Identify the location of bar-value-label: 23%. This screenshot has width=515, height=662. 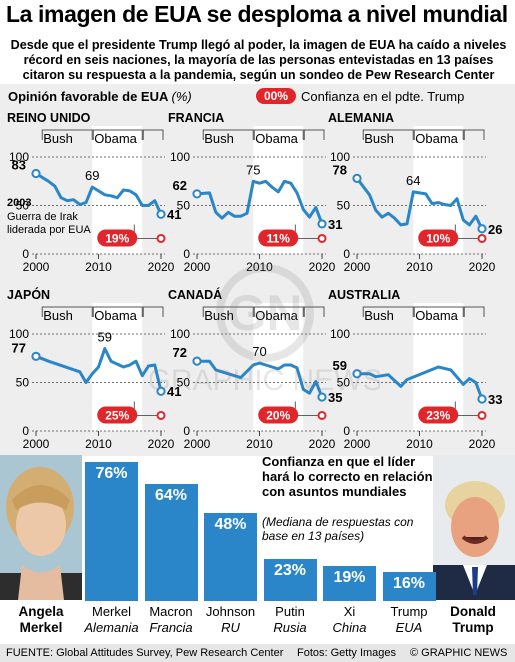
(290, 571).